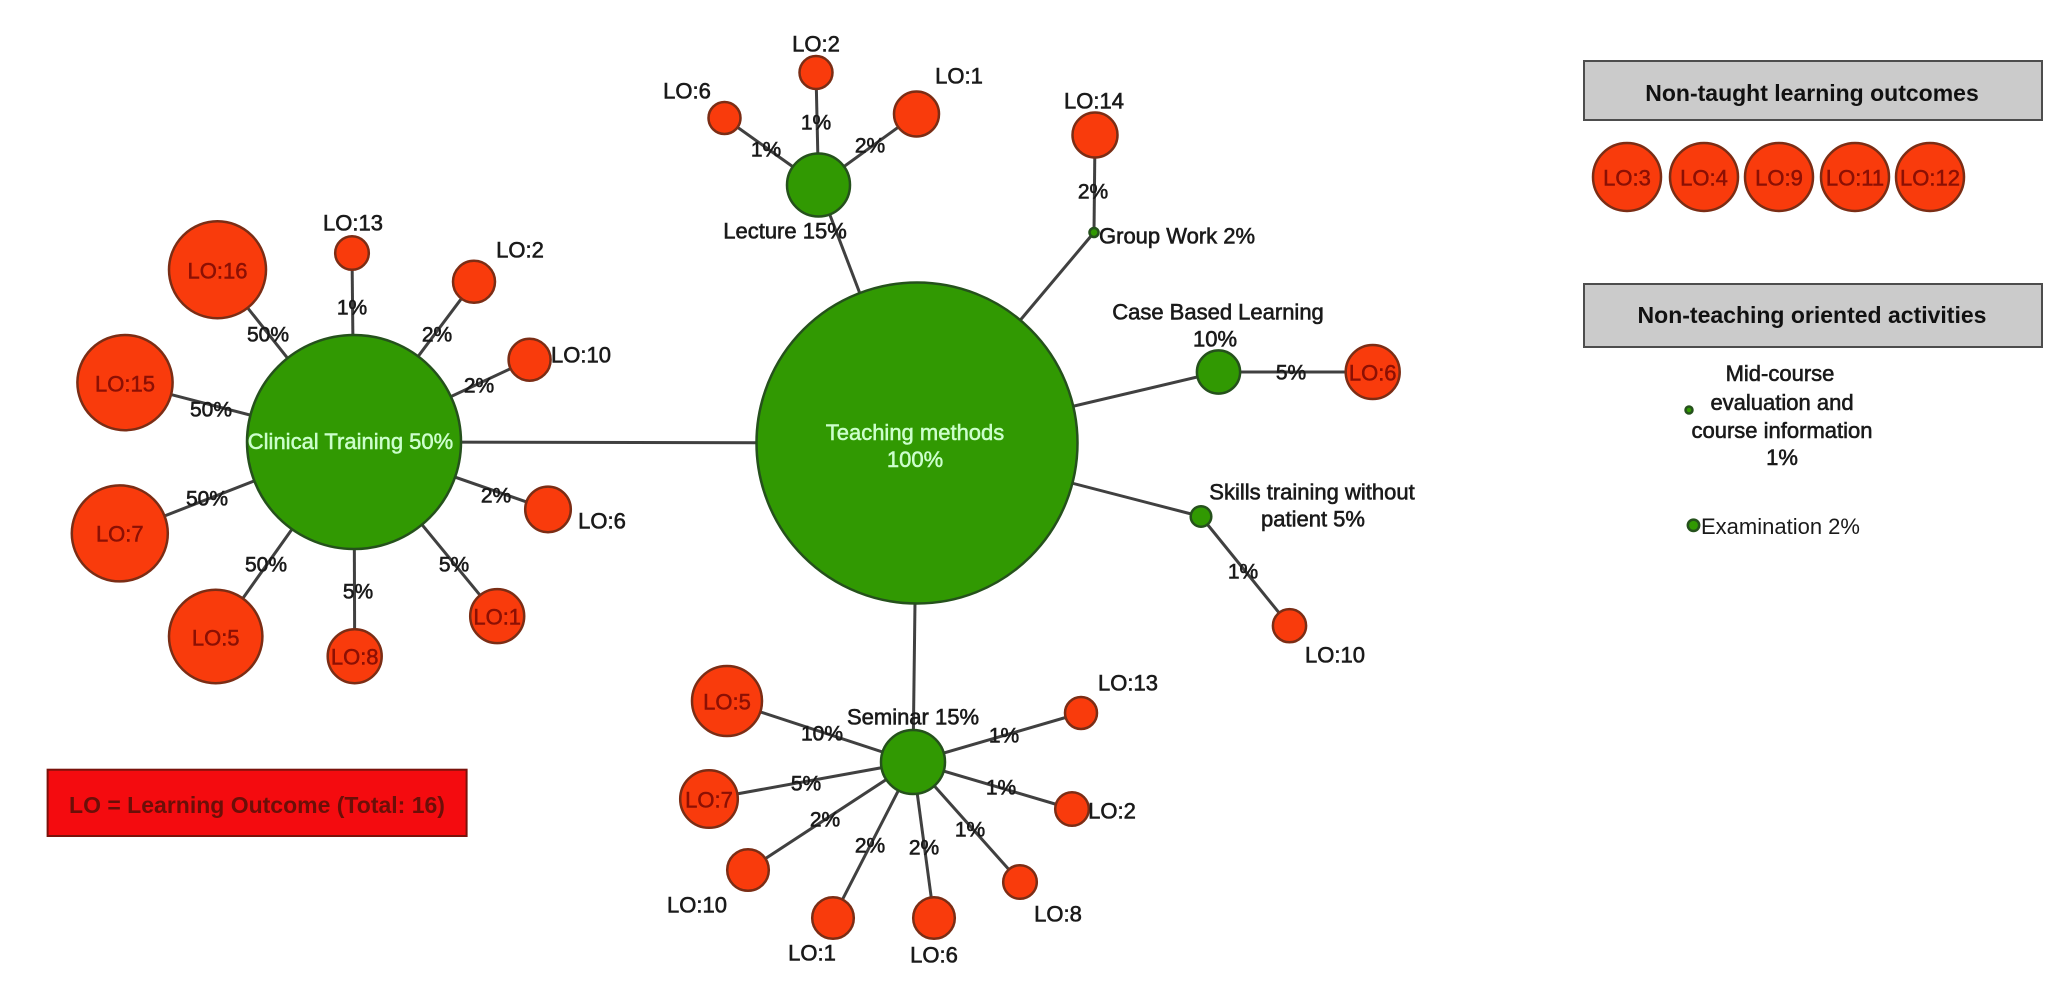 Image resolution: width=2059 pixels, height=1001 pixels. Describe the element at coordinates (915, 432) in the screenshot. I see `svg-text: Teaching methods` at that location.